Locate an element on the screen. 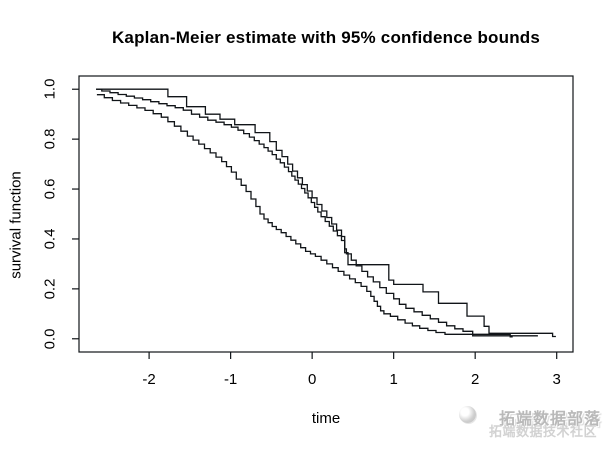 The height and width of the screenshot is (450, 611). y-tick-label: 0.4 is located at coordinates (50, 239).